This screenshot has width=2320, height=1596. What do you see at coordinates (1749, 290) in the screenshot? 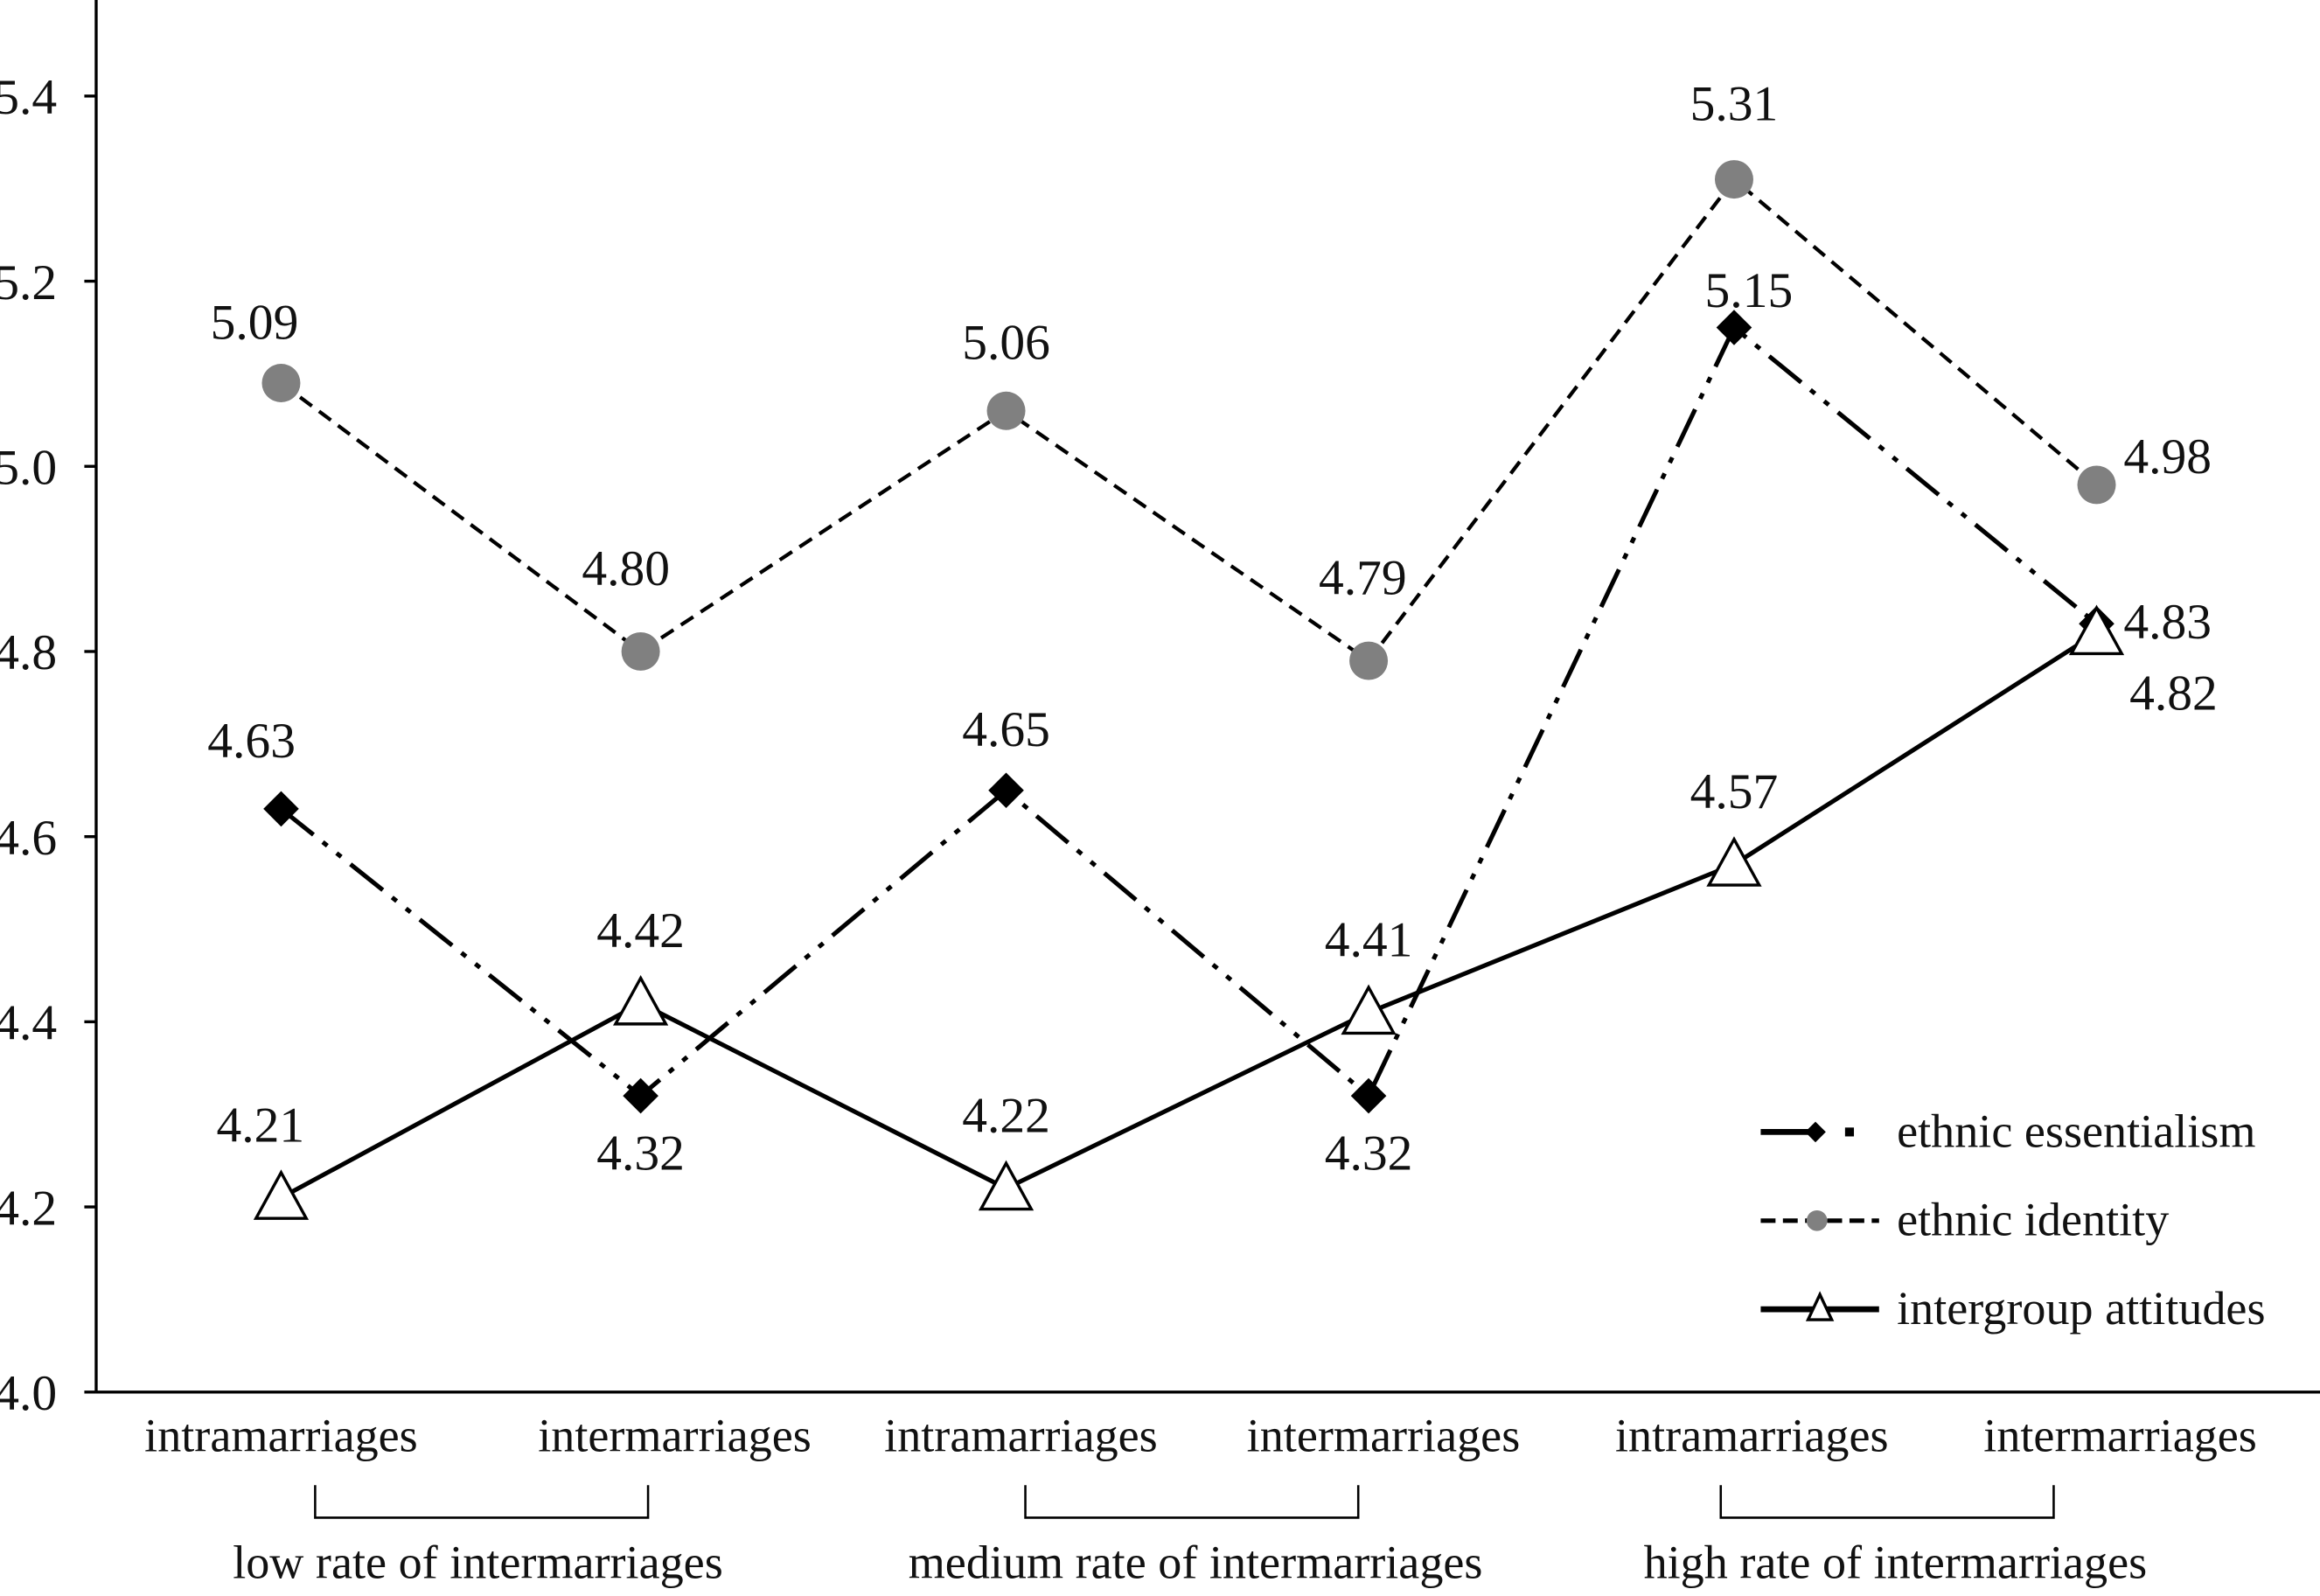
I see `data-label: 5.15` at bounding box center [1749, 290].